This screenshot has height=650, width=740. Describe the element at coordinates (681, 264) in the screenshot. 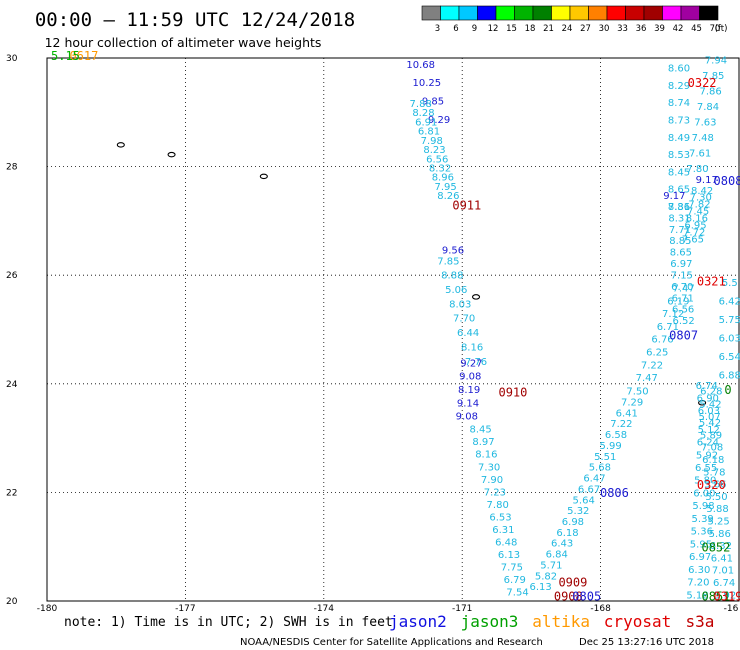

I see `wave-height-label: 6.97` at that location.